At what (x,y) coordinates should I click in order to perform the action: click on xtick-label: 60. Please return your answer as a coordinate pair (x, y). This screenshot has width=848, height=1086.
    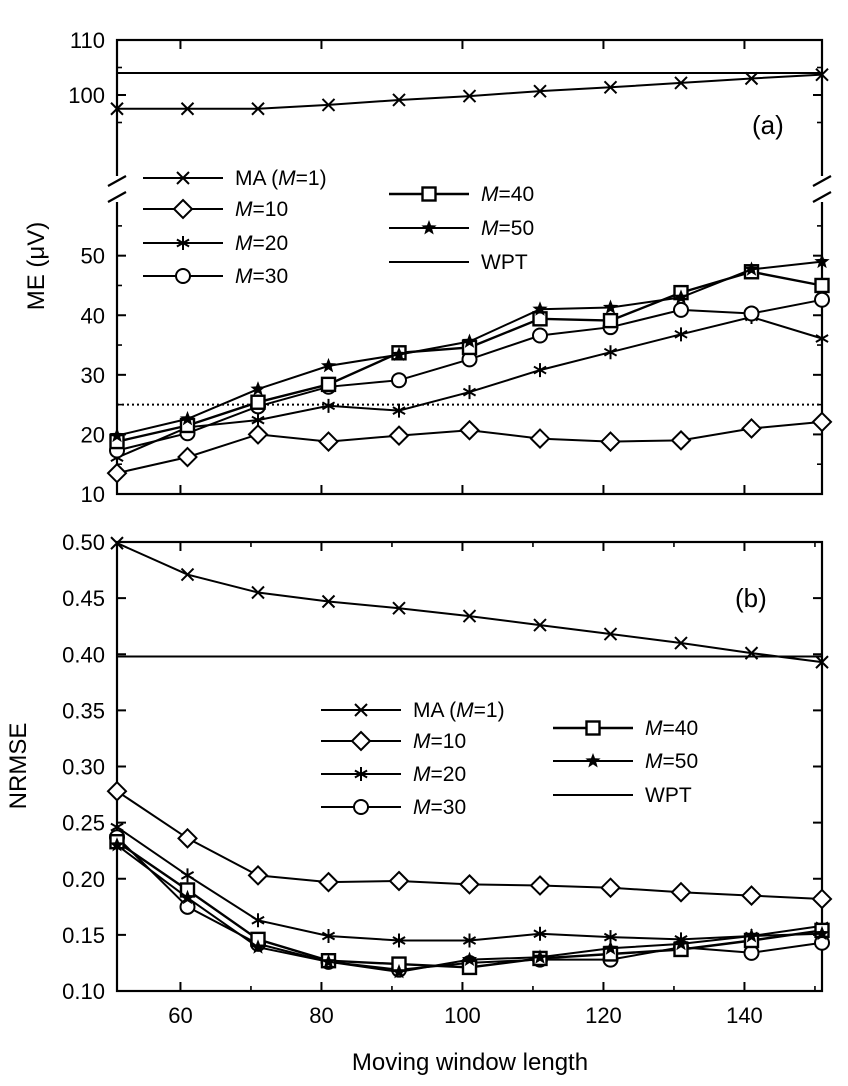
    Looking at the image, I should click on (180, 1015).